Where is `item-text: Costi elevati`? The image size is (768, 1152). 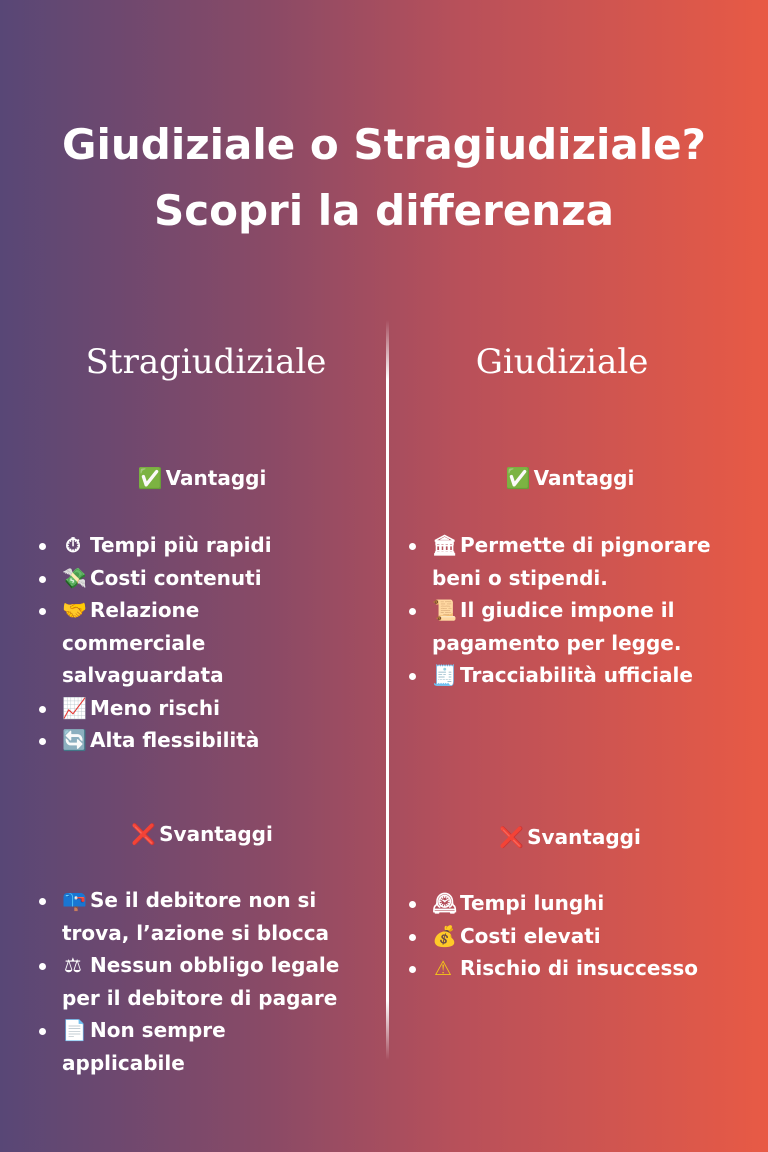
item-text: Costi elevati is located at coordinates (530, 935).